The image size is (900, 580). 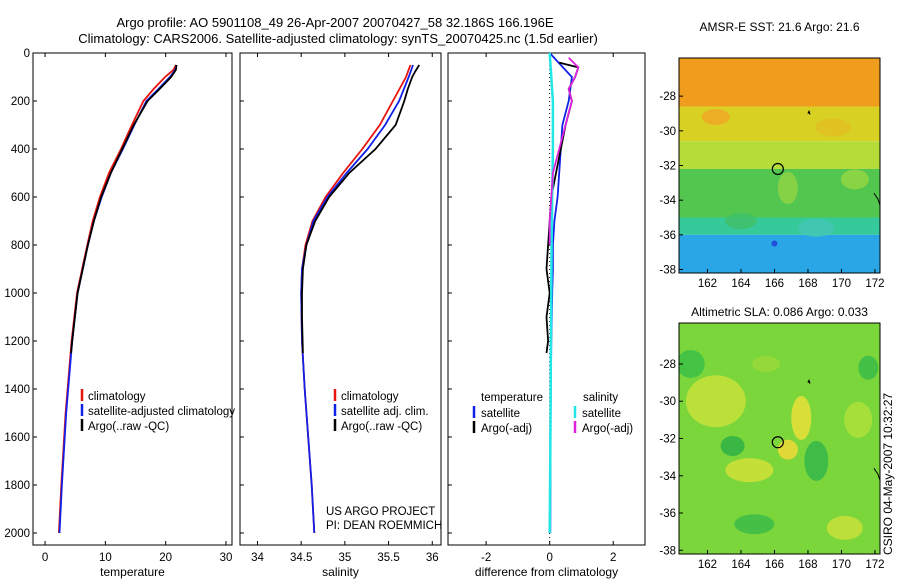 I want to click on sla-map-xtick-label: 166, so click(x=774, y=565).